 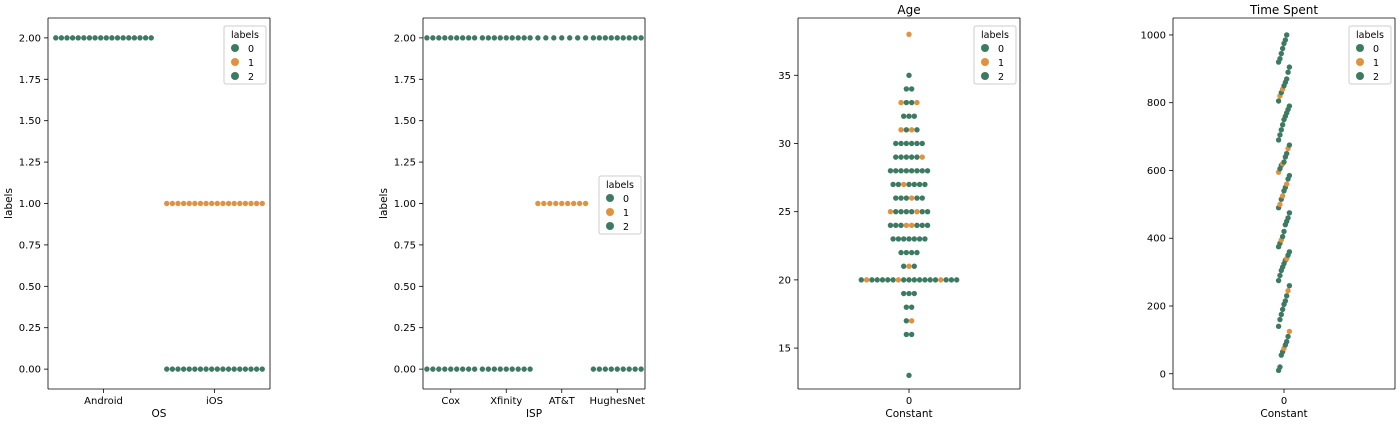 I want to click on y-tick-label: 30, so click(x=784, y=144).